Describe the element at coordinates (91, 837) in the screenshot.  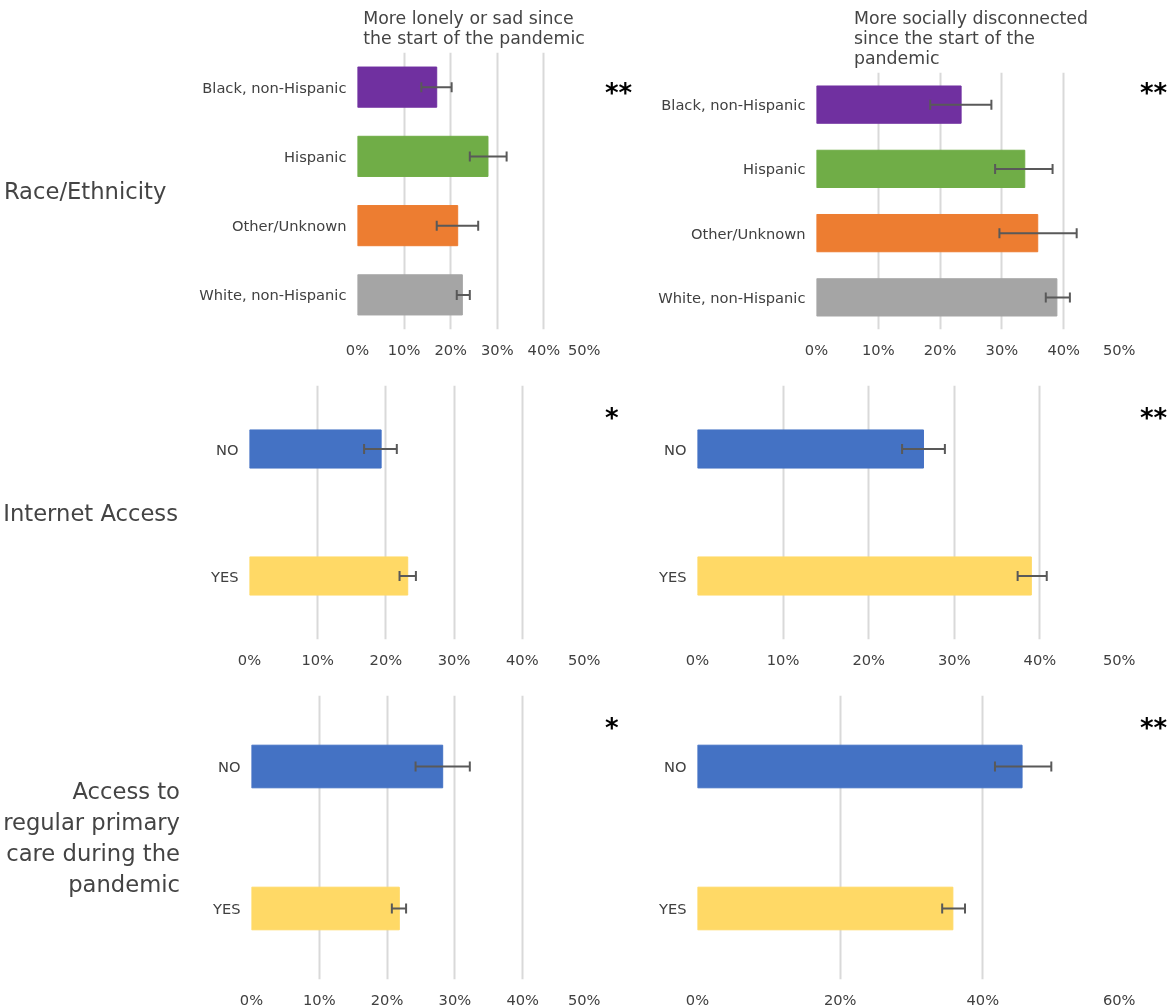
I see `y-axis-title: Access to regular primary care during the pandemic` at that location.